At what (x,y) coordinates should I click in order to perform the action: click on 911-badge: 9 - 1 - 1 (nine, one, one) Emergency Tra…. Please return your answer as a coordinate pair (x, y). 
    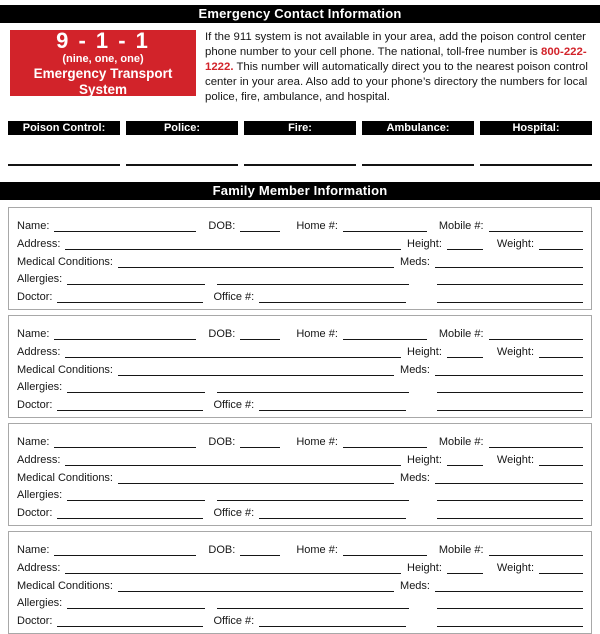
    Looking at the image, I should click on (103, 62).